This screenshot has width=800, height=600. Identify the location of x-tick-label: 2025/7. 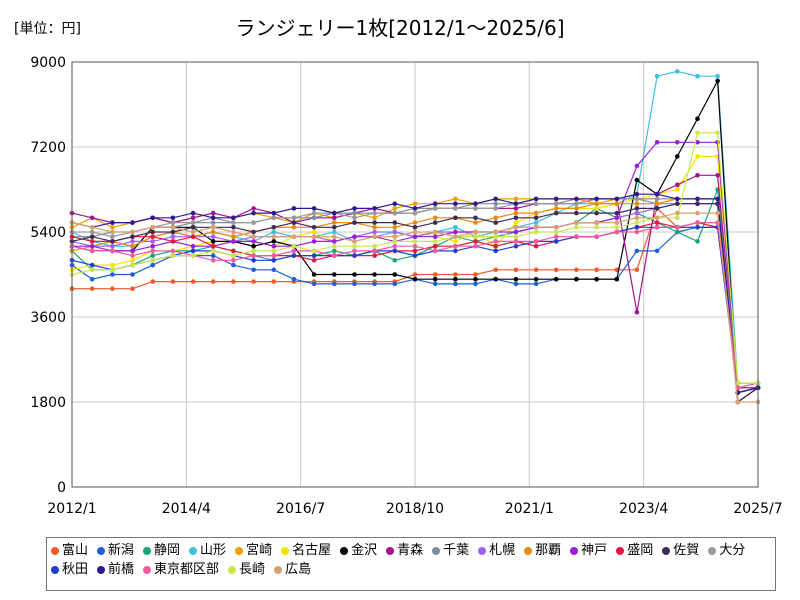
(757, 509).